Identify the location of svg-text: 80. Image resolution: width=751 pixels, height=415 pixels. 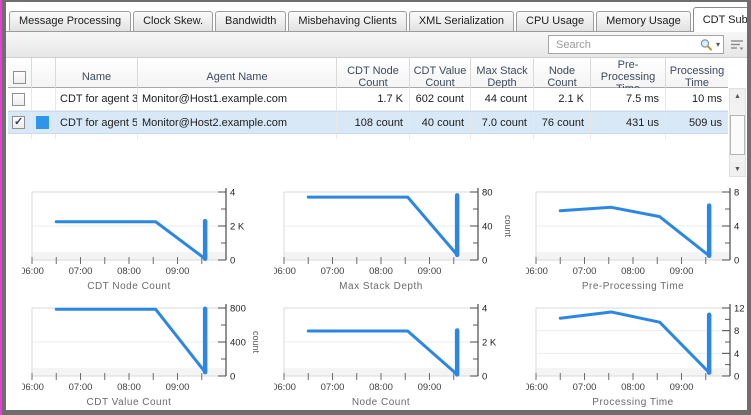
(487, 193).